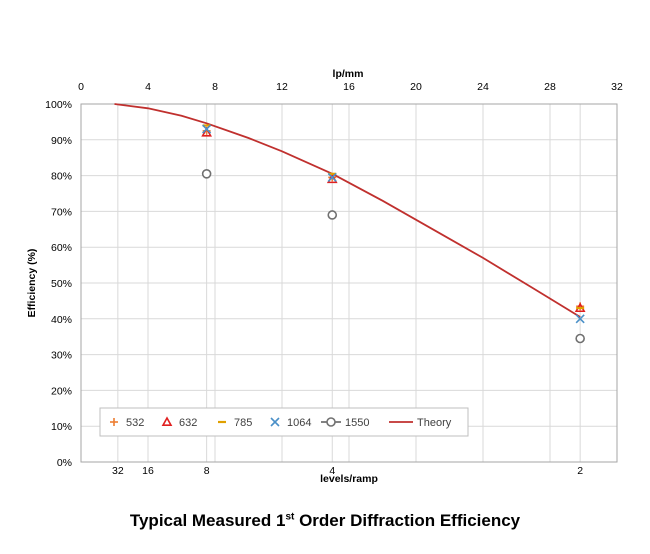 The height and width of the screenshot is (554, 650). I want to click on bottom-axis-title: levels/ramp, so click(349, 479).